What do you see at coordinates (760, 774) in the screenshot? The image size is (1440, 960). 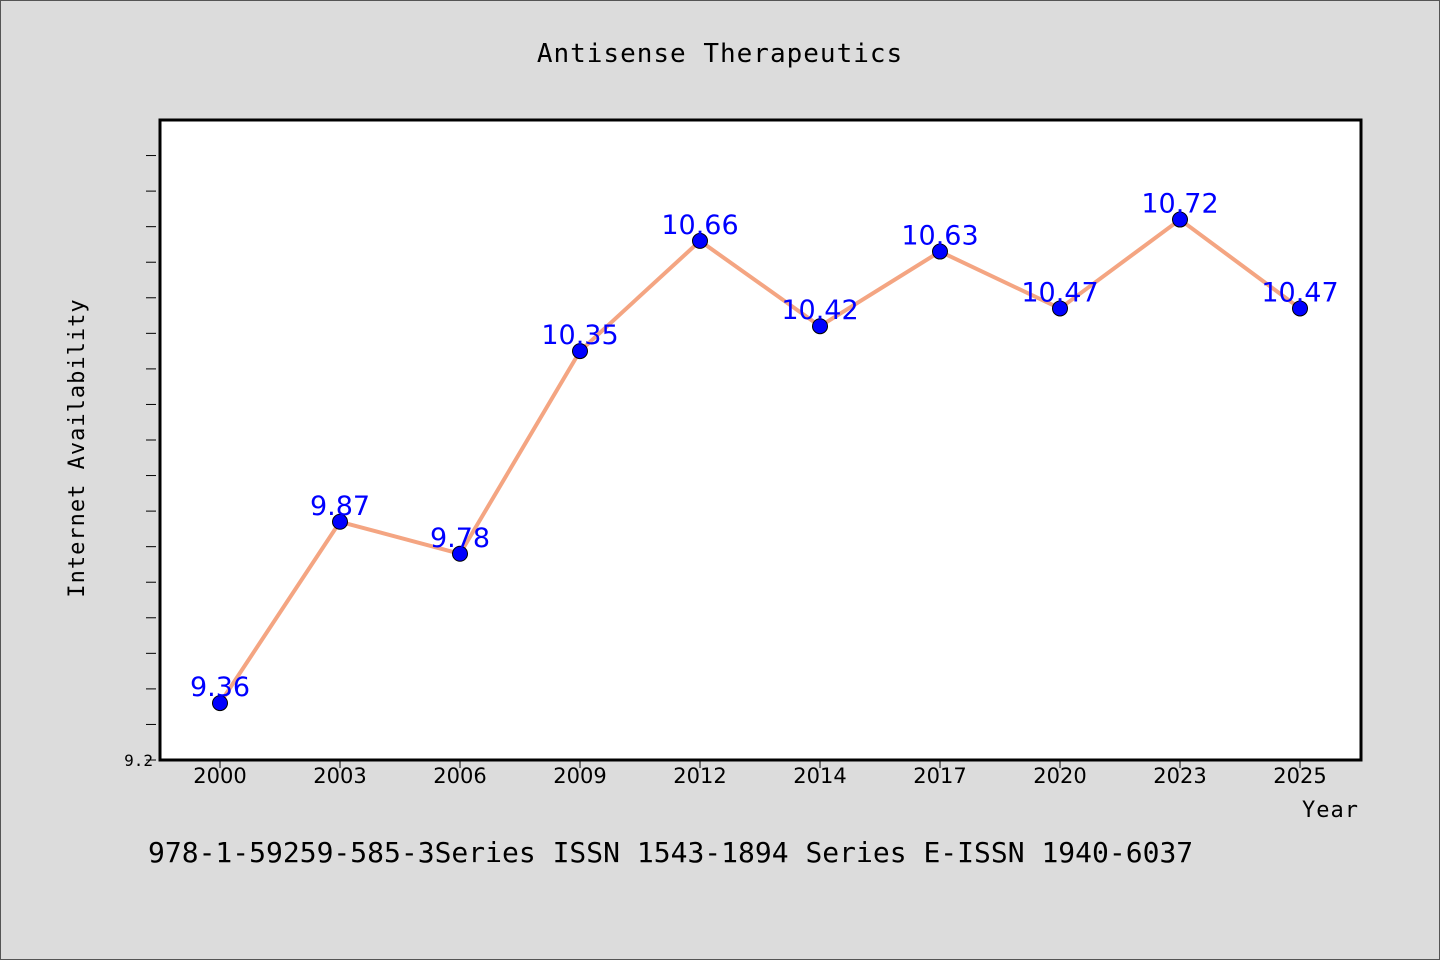 I see `x-axis: 2000 2003 2006 2009 2012 2014 2017 2020 2023 2025` at bounding box center [760, 774].